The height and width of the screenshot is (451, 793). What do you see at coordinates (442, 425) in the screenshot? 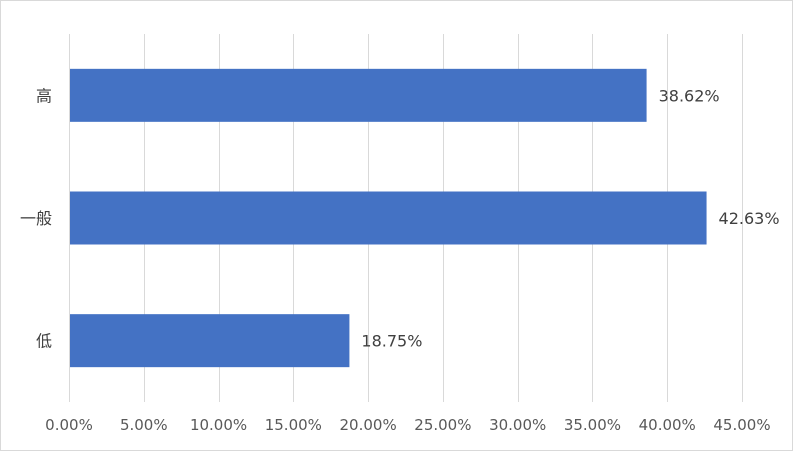
I see `x-tick-label-5: 25.00%` at bounding box center [442, 425].